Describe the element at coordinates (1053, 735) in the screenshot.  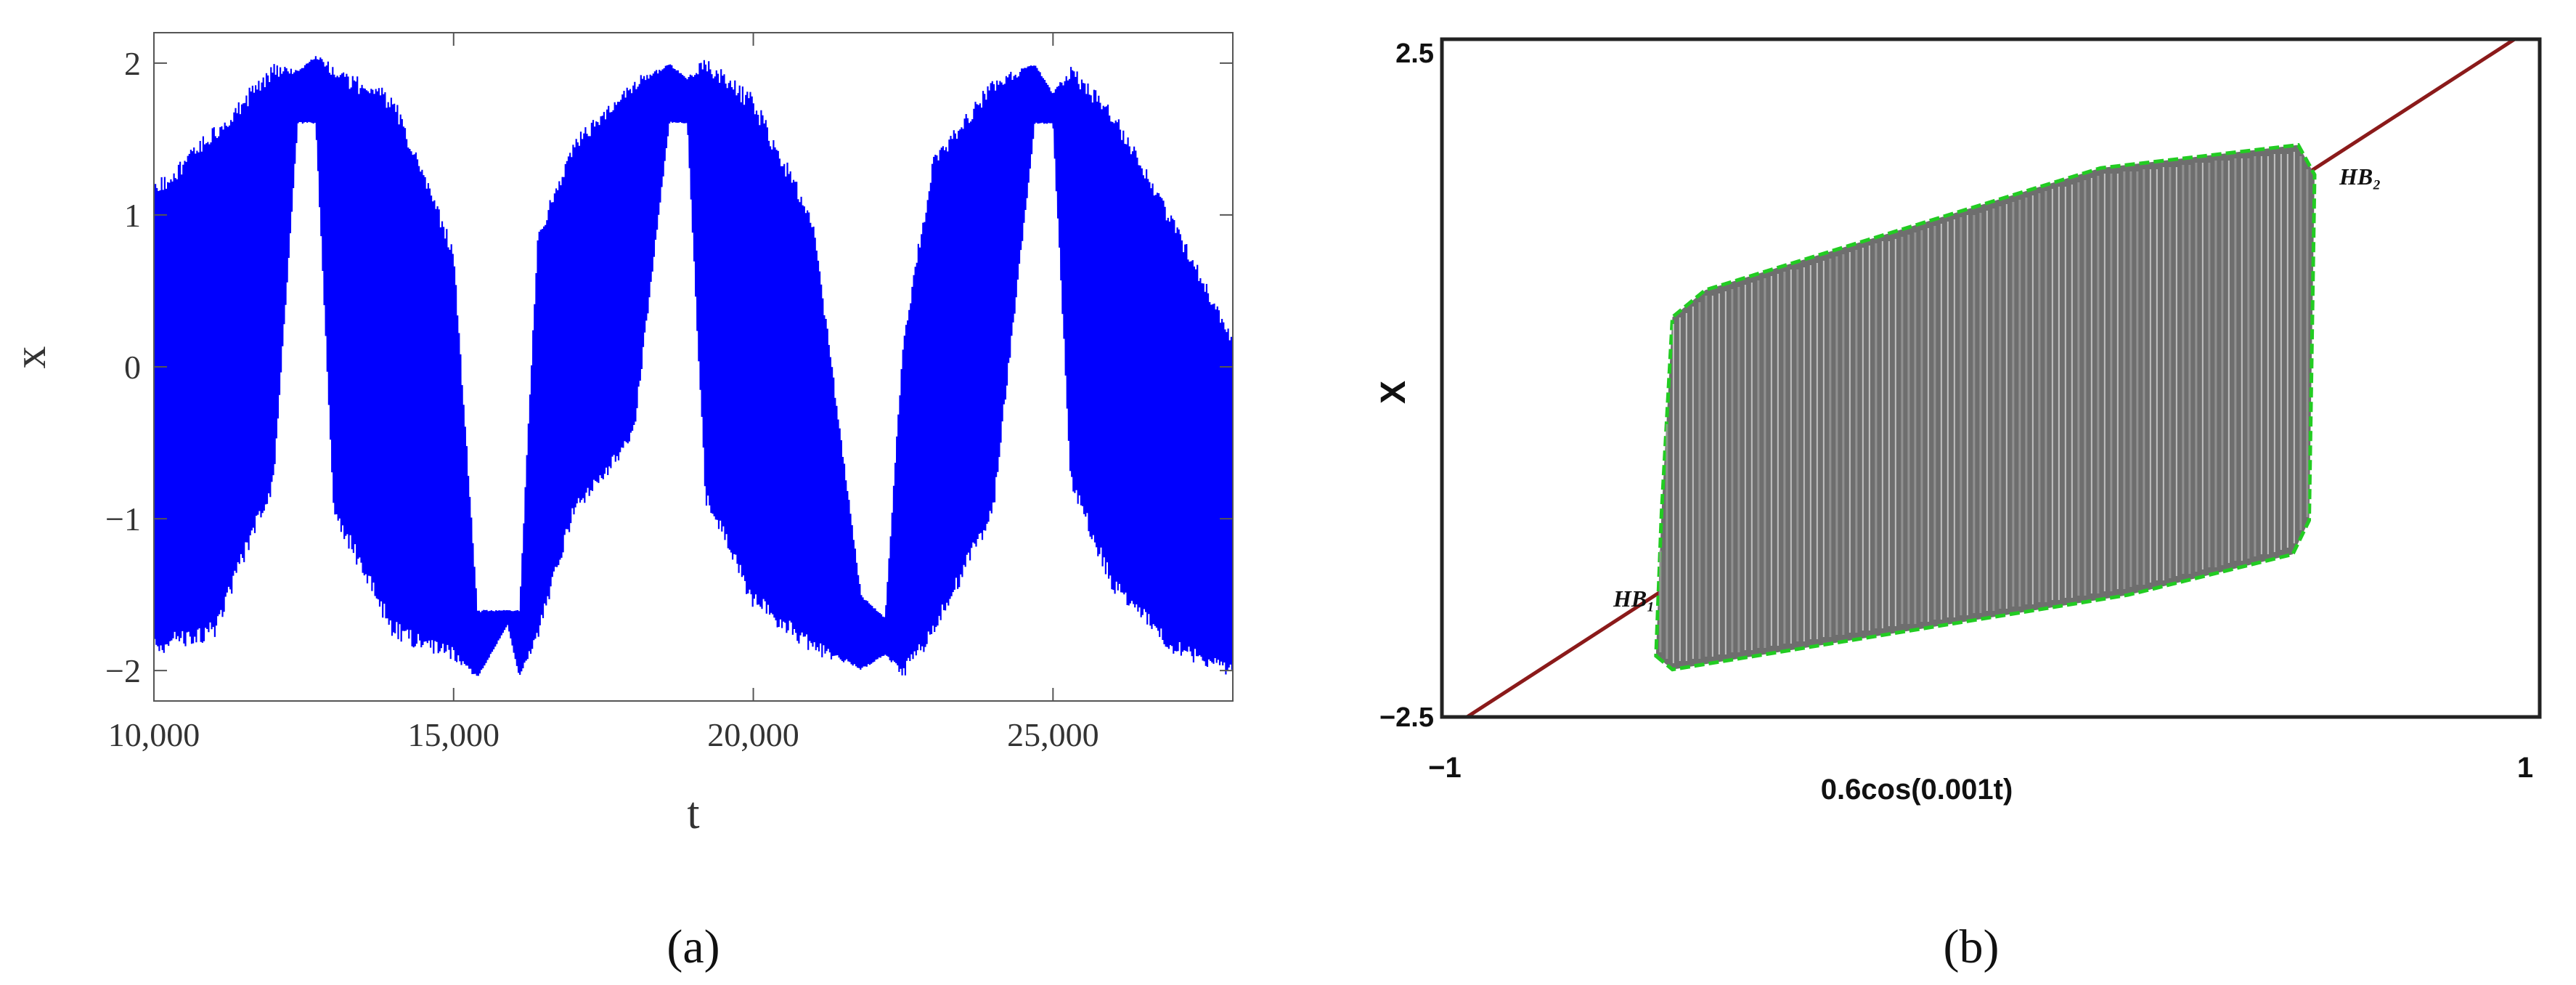
I see `chart-a-xtick-label: 25,000` at that location.